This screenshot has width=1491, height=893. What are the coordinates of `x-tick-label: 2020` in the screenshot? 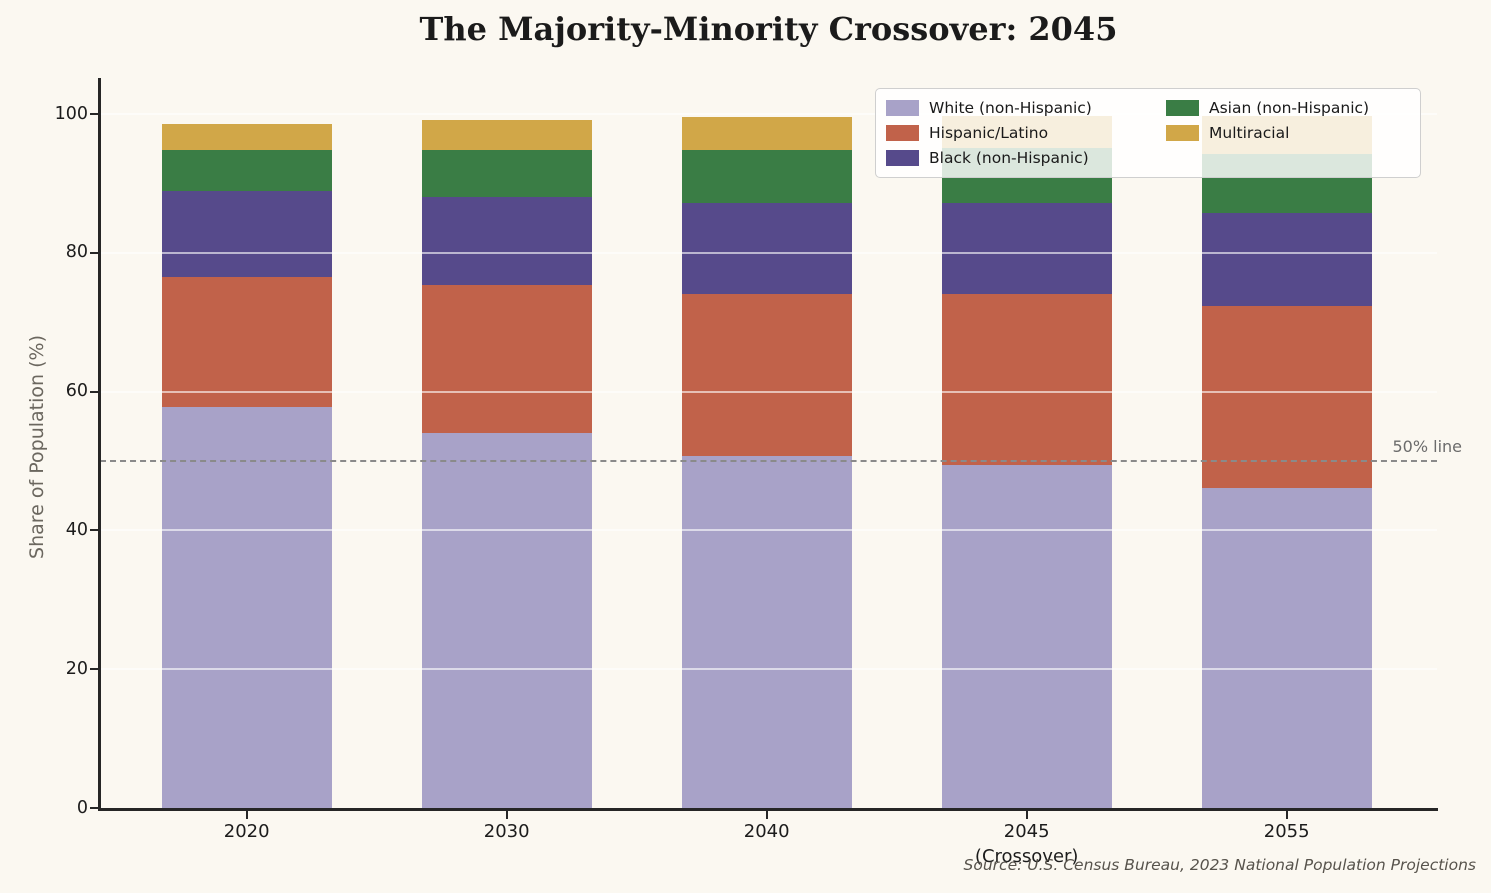 It's located at (246, 831).